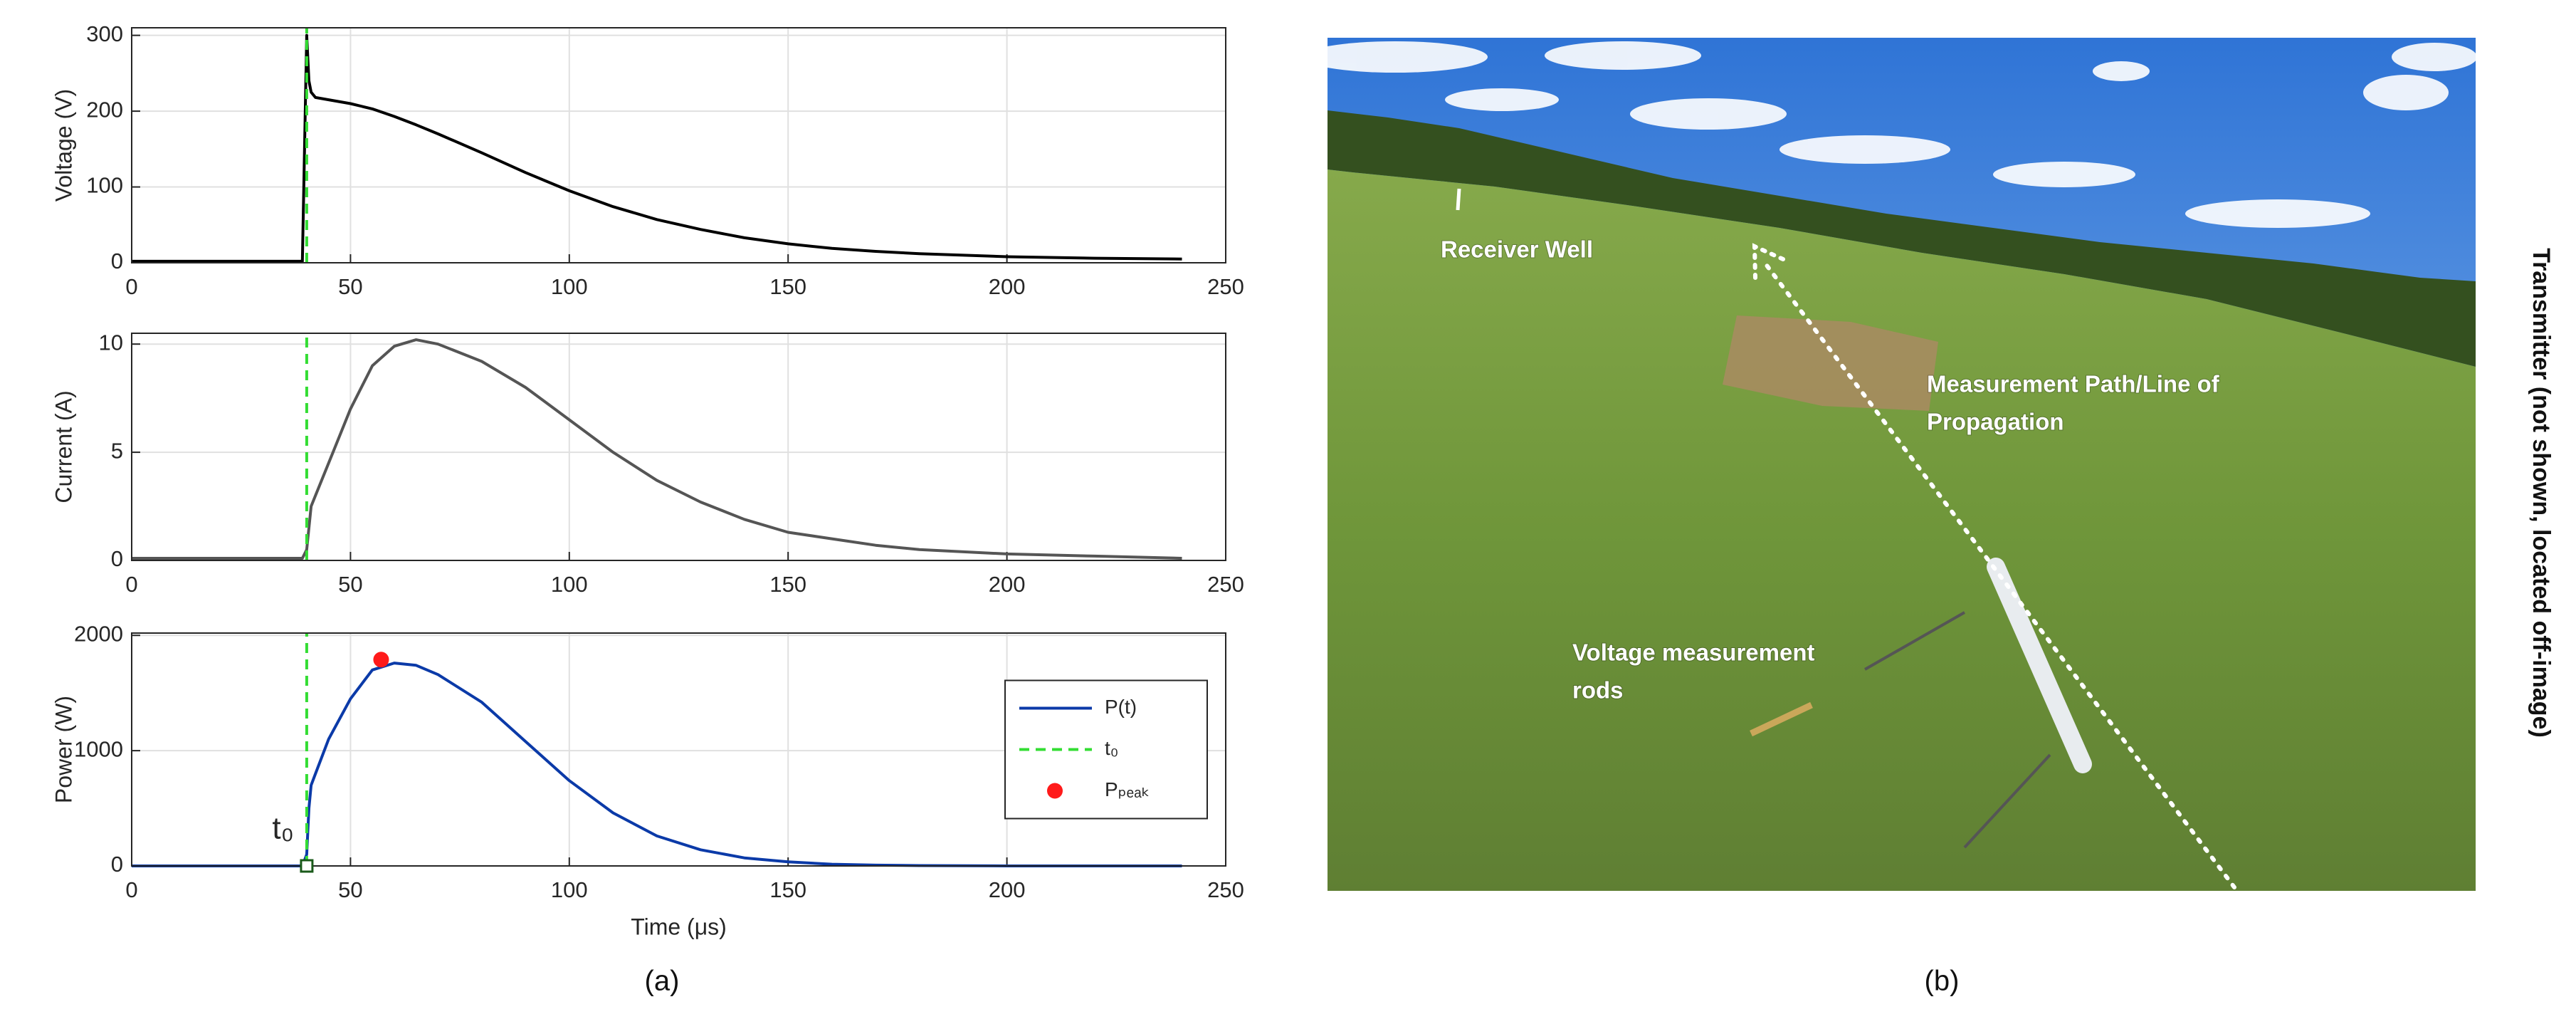  I want to click on chart: 0 50 100 150 200 250 0 5 10 Current (A), so click(648, 464).